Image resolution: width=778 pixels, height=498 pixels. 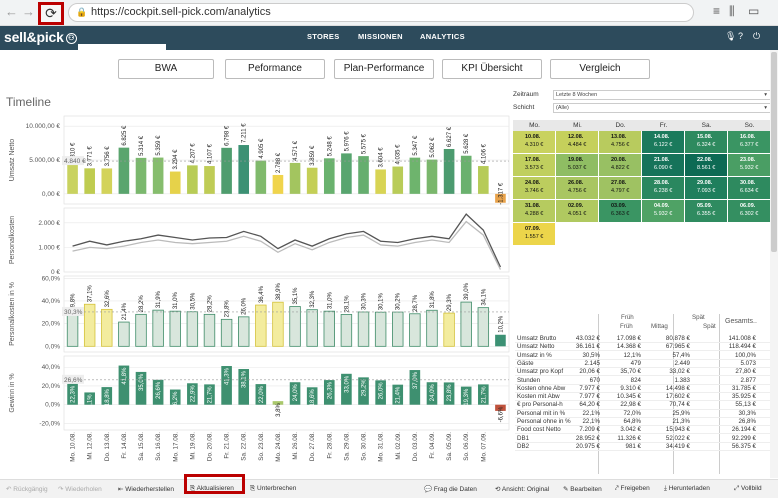 What do you see at coordinates (662, 206) in the screenshot?
I see `cell-date: 04.09.` at bounding box center [662, 206].